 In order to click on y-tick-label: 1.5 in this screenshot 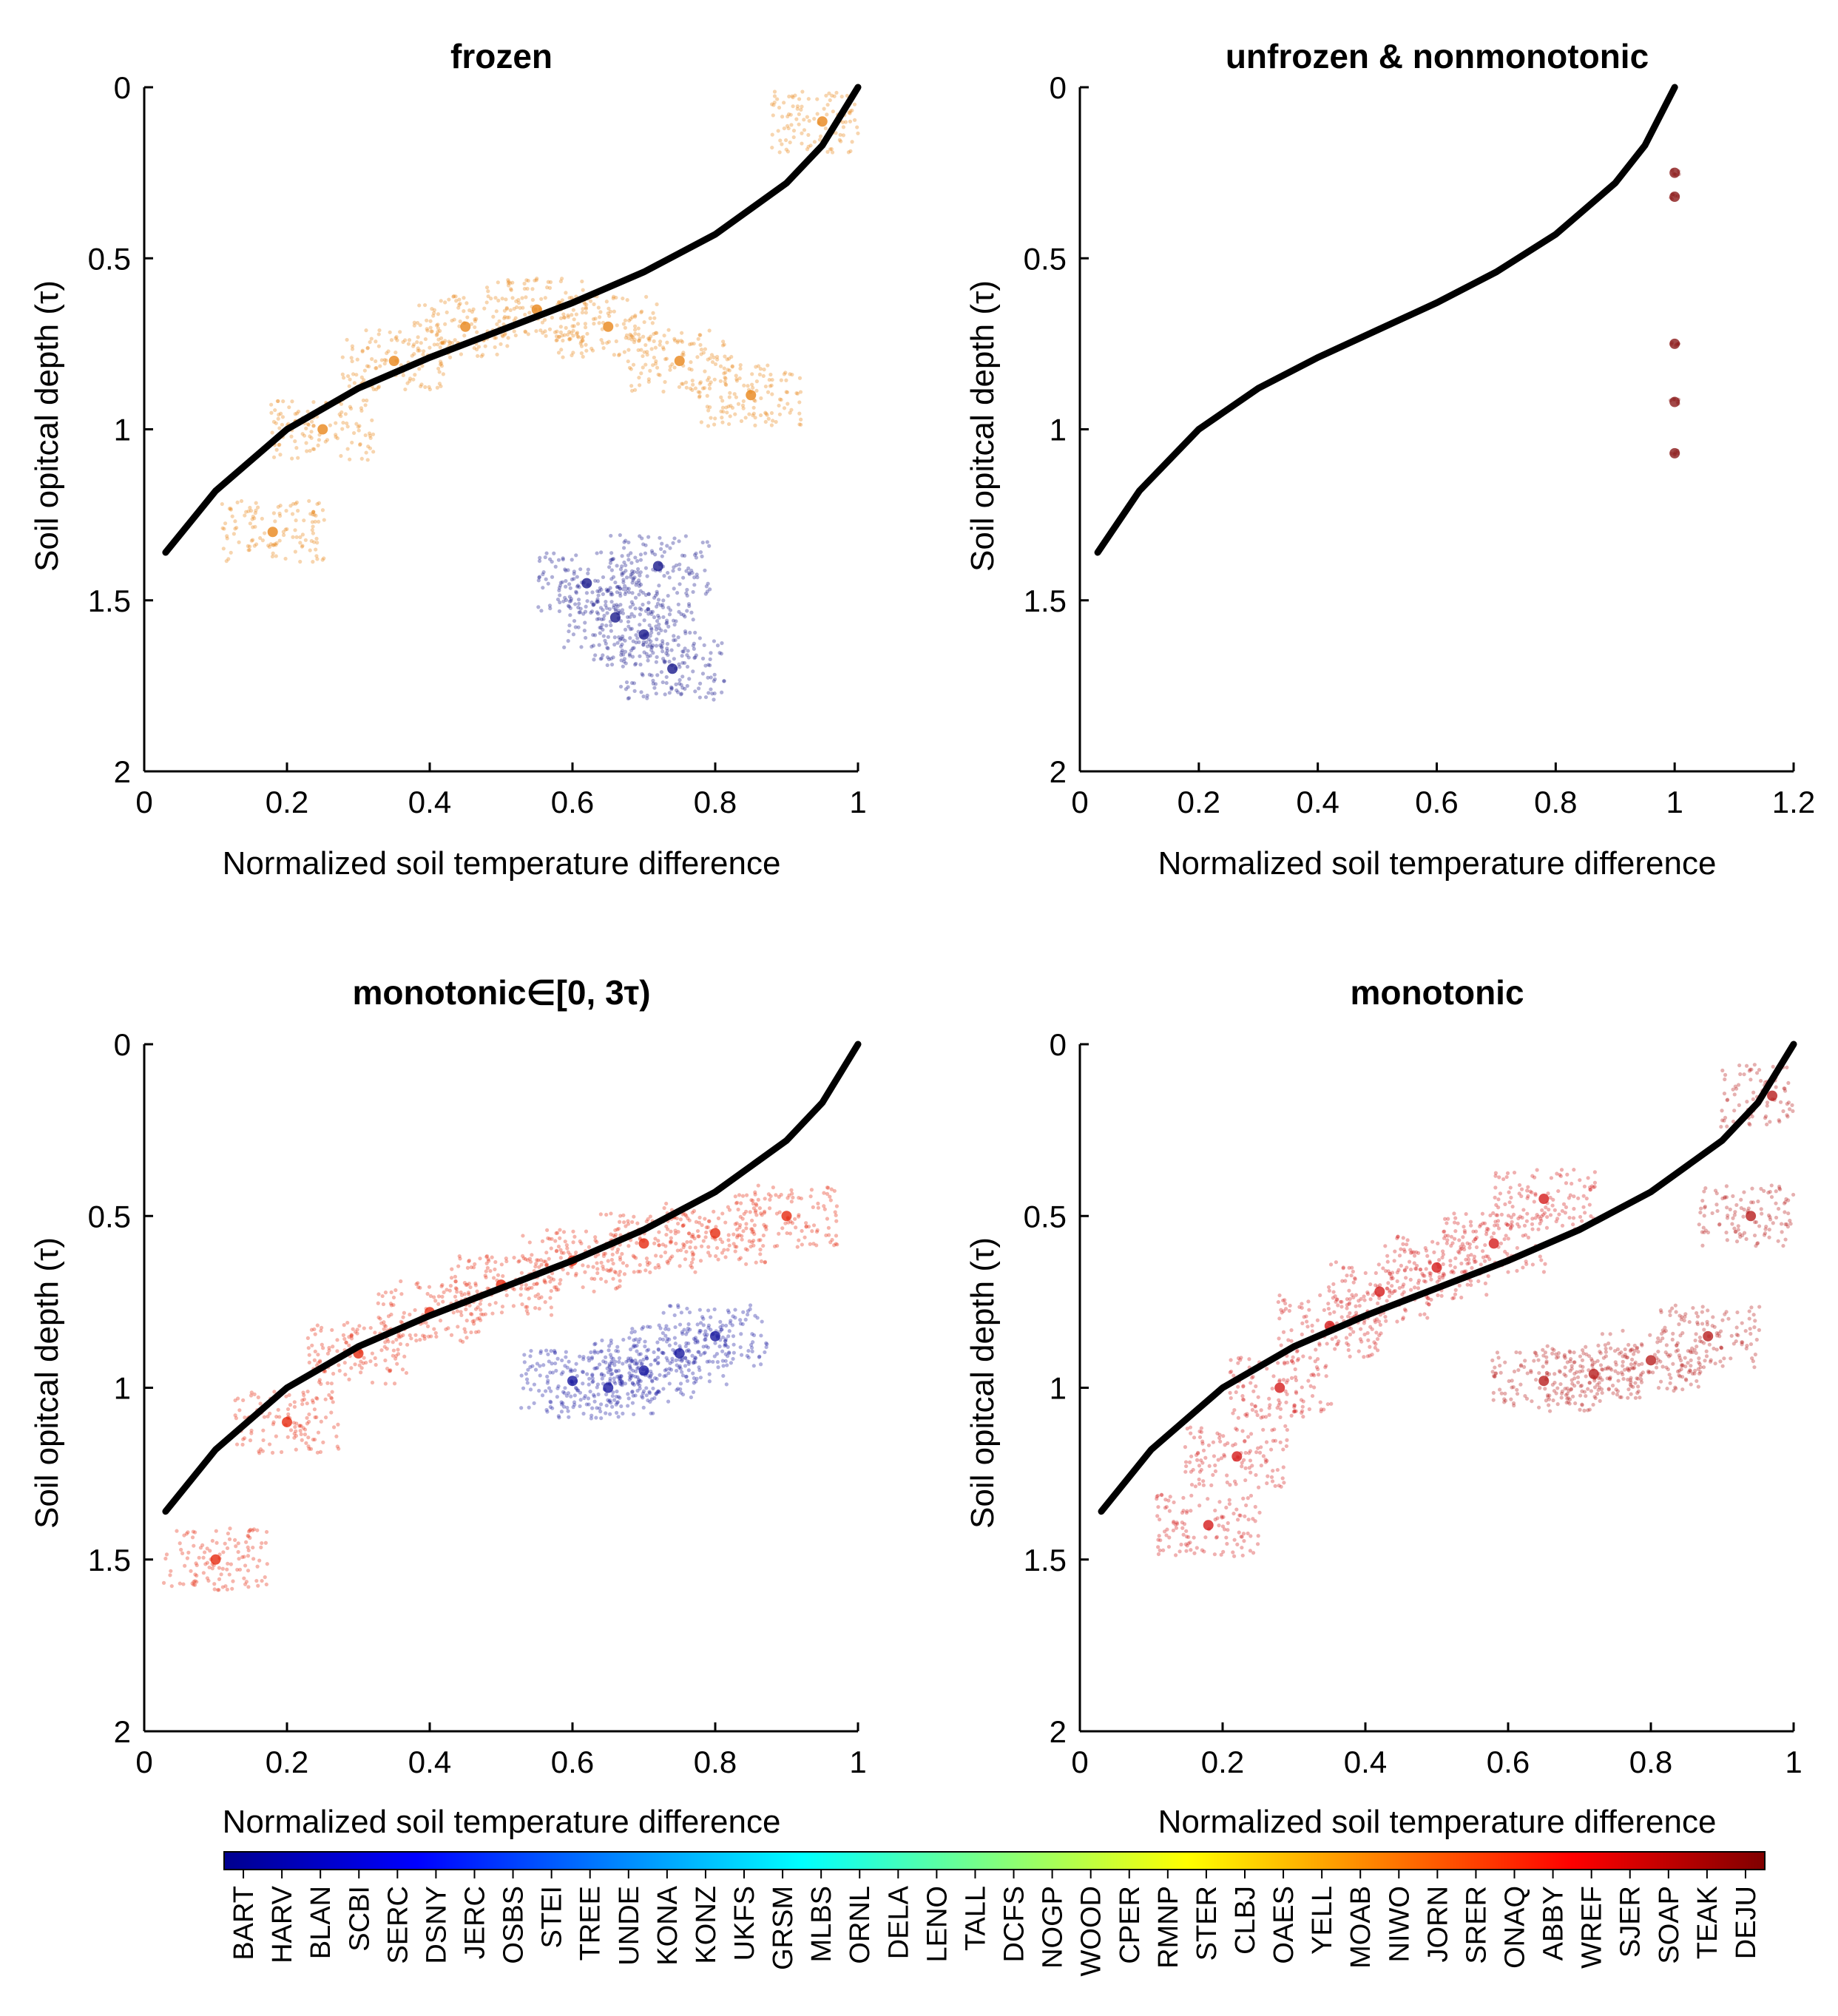, I will do `click(109, 601)`.